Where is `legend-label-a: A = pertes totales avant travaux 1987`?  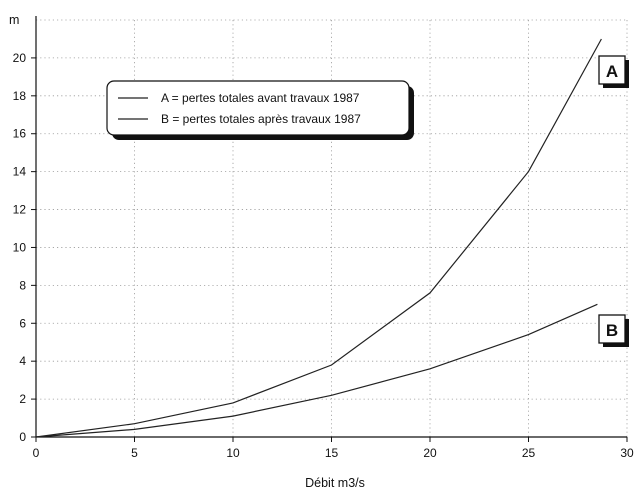
legend-label-a: A = pertes totales avant travaux 1987 is located at coordinates (260, 98).